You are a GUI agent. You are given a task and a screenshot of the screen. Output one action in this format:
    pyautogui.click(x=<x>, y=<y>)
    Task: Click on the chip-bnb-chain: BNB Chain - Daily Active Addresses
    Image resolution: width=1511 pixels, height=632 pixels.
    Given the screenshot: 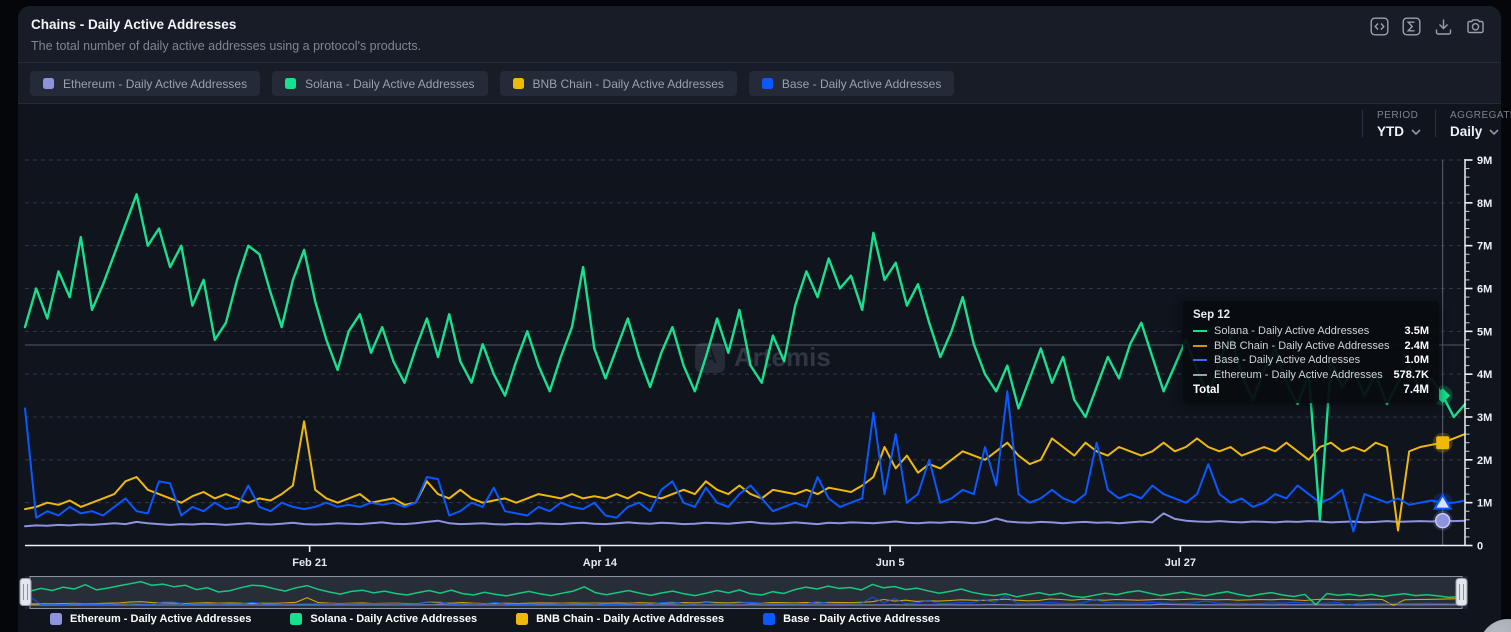 What is the action you would take?
    pyautogui.click(x=618, y=83)
    